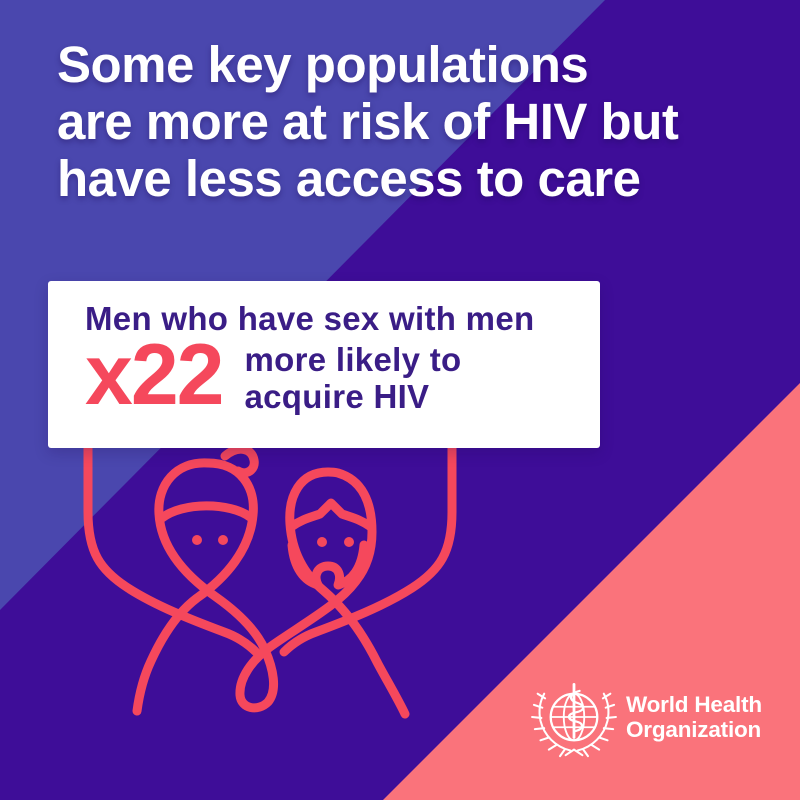 This screenshot has height=800, width=800. I want to click on right-man-hairline, so click(331, 515).